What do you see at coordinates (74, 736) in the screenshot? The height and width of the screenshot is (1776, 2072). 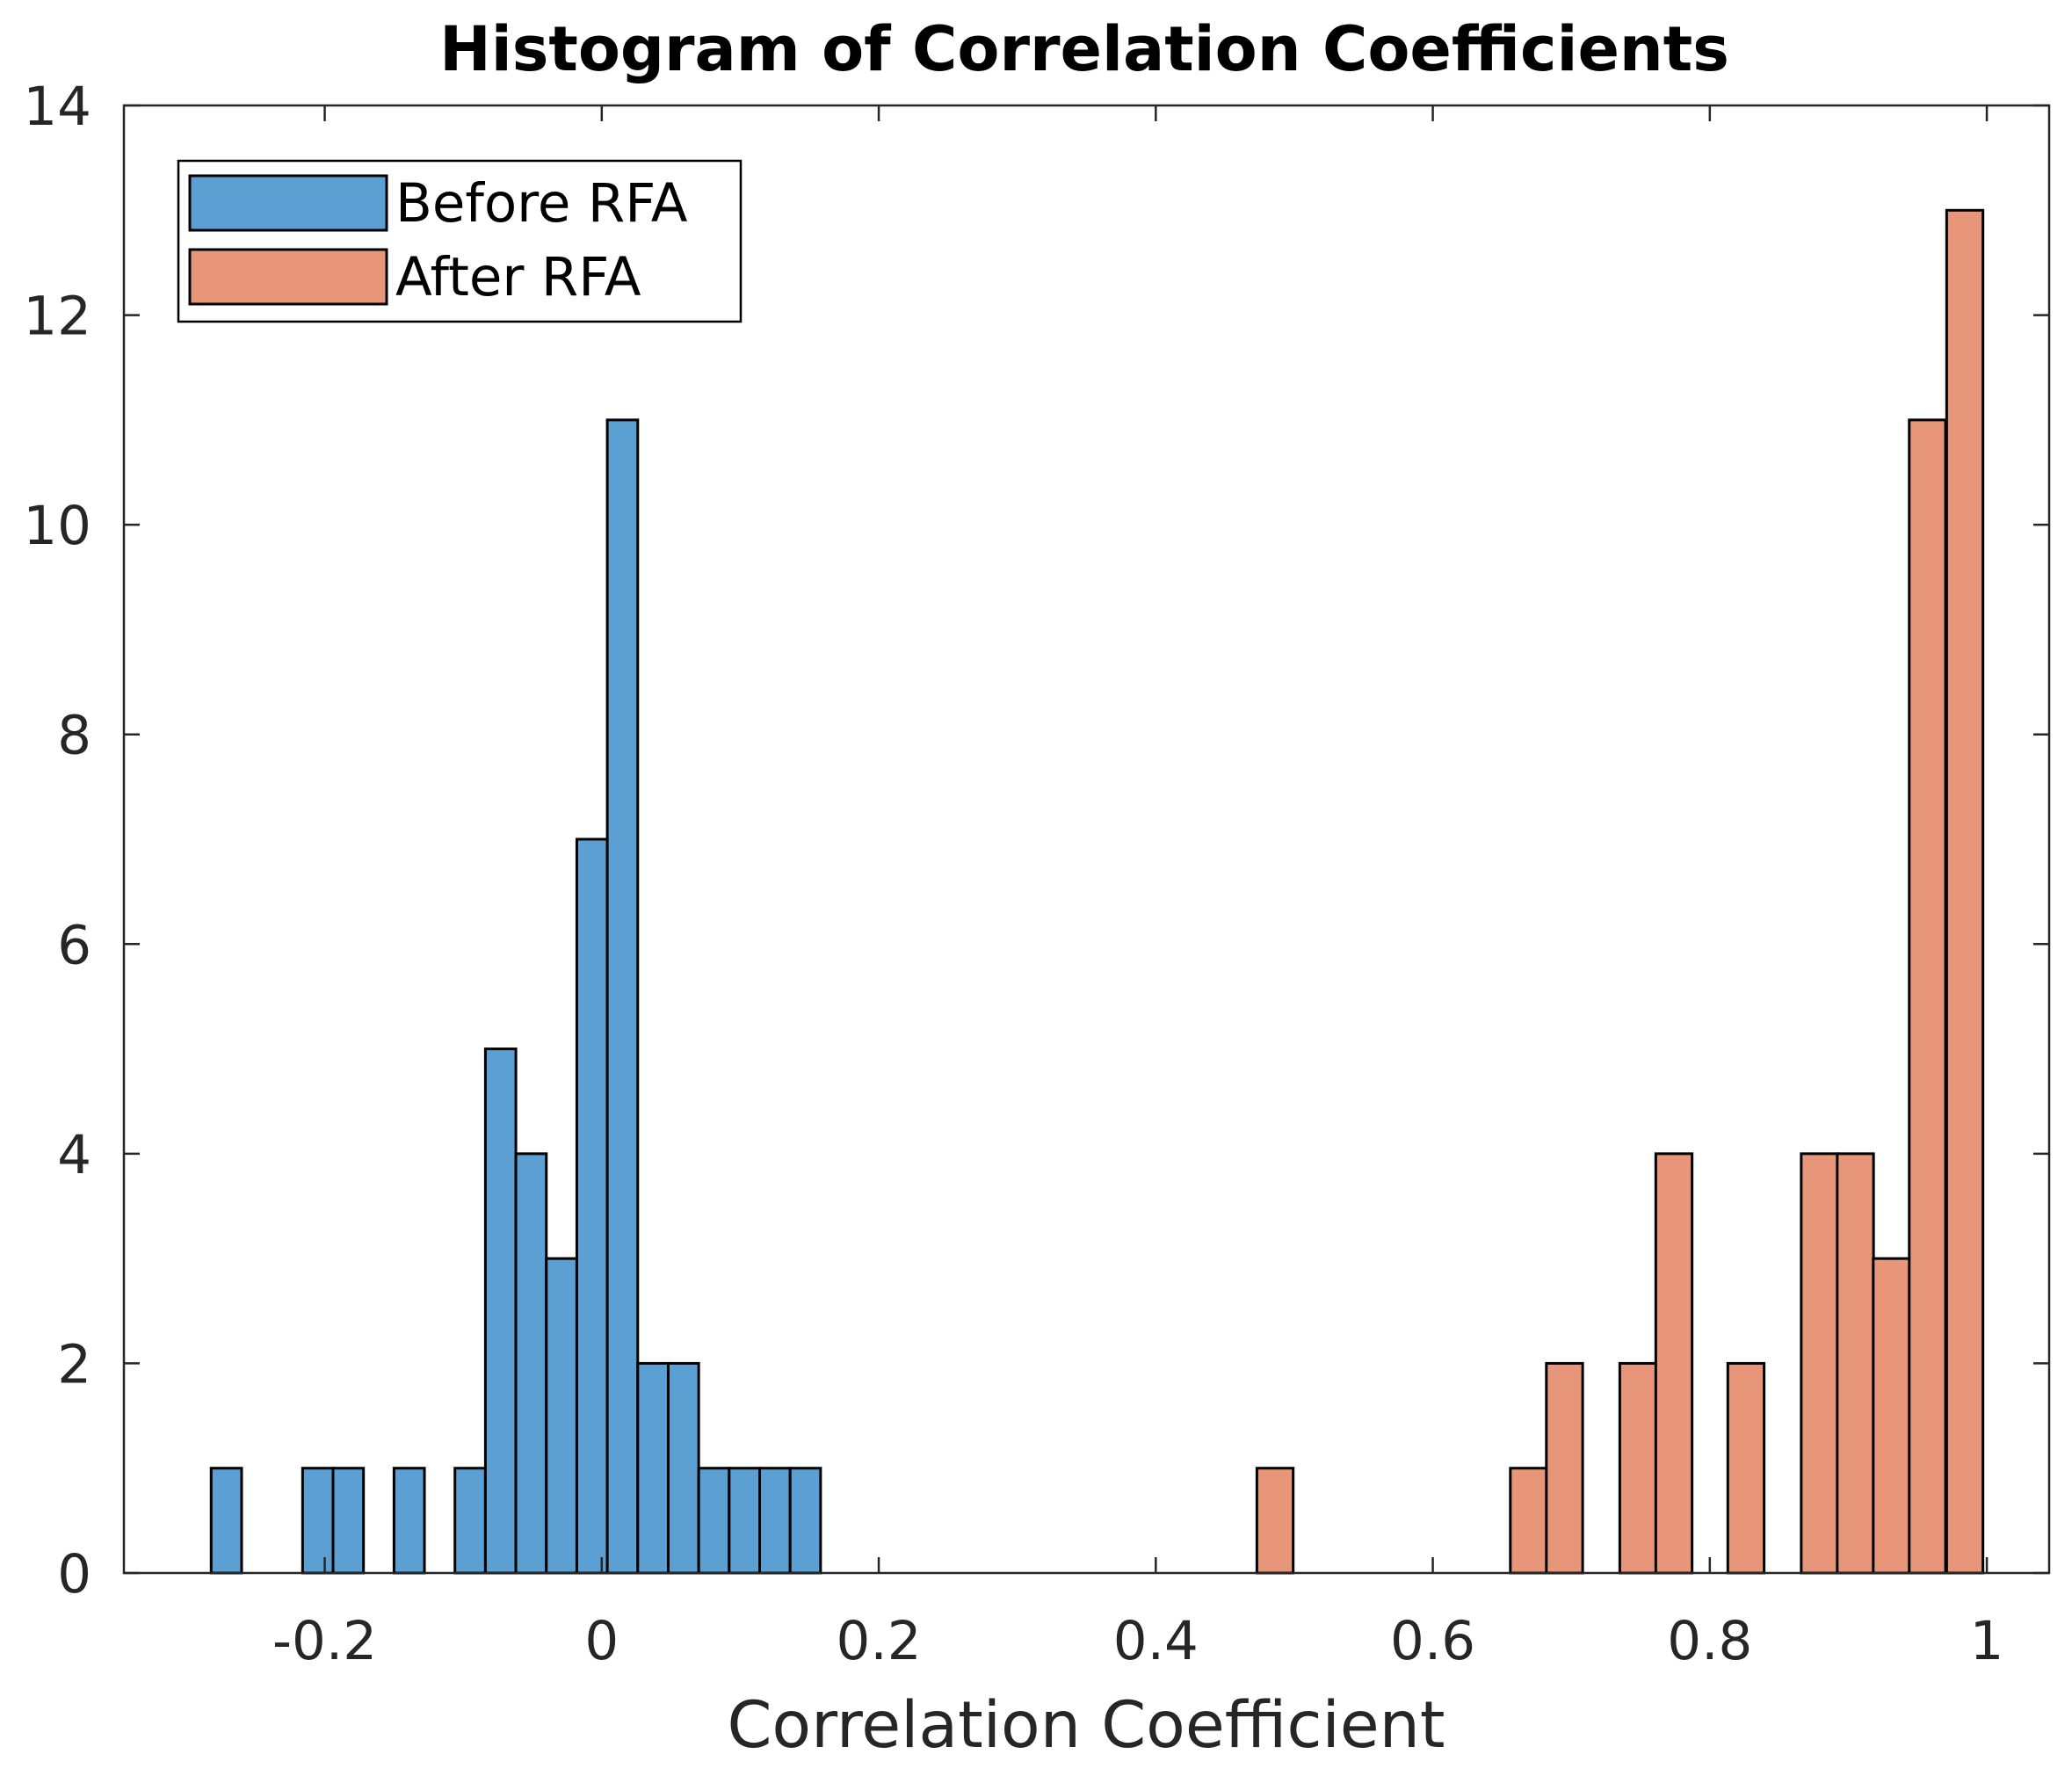 I see `y-tick-label: 8` at bounding box center [74, 736].